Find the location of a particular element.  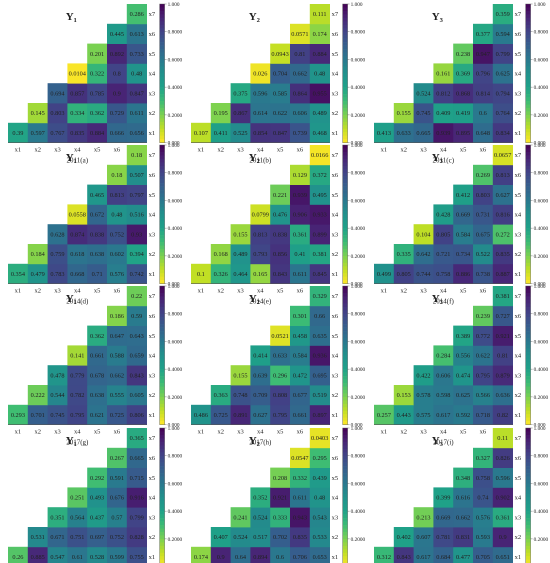

cell-value-label: 0.18 is located at coordinates (116, 175).